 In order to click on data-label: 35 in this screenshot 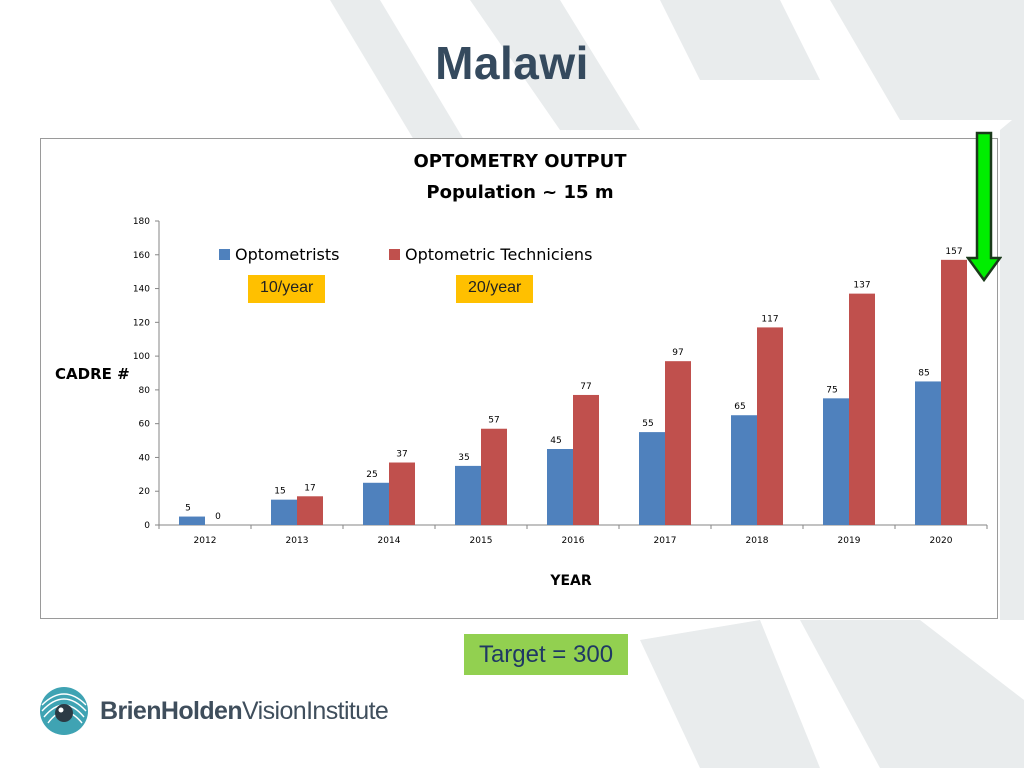, I will do `click(463, 458)`.